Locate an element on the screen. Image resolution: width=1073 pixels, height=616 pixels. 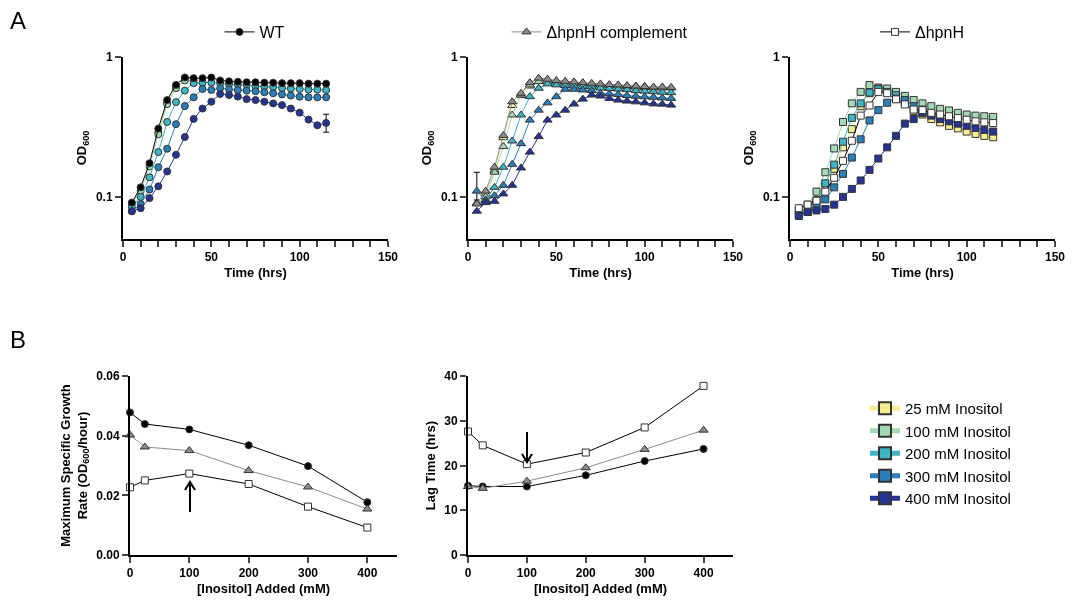
y-tick-label: 40 is located at coordinates (451, 376).